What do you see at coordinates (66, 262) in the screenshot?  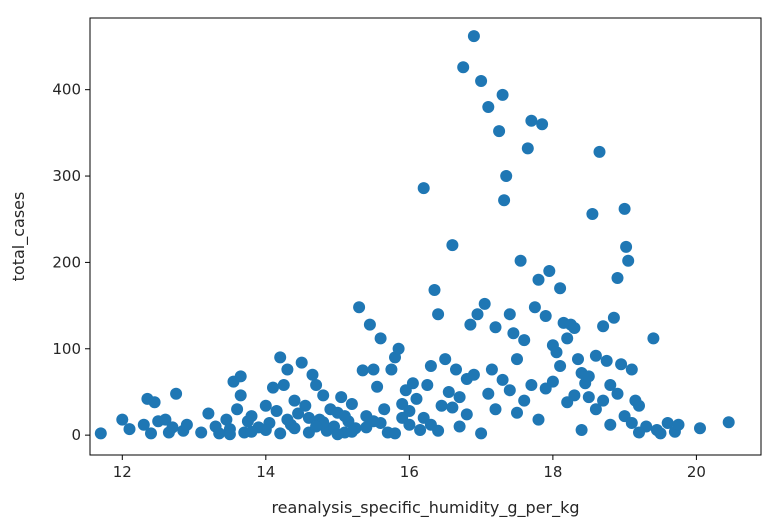 I see `y-tick-label: 200` at bounding box center [66, 262].